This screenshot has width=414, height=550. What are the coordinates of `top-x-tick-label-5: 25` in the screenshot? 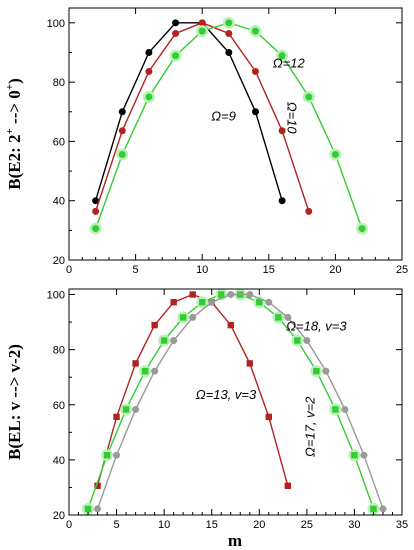 It's located at (402, 270).